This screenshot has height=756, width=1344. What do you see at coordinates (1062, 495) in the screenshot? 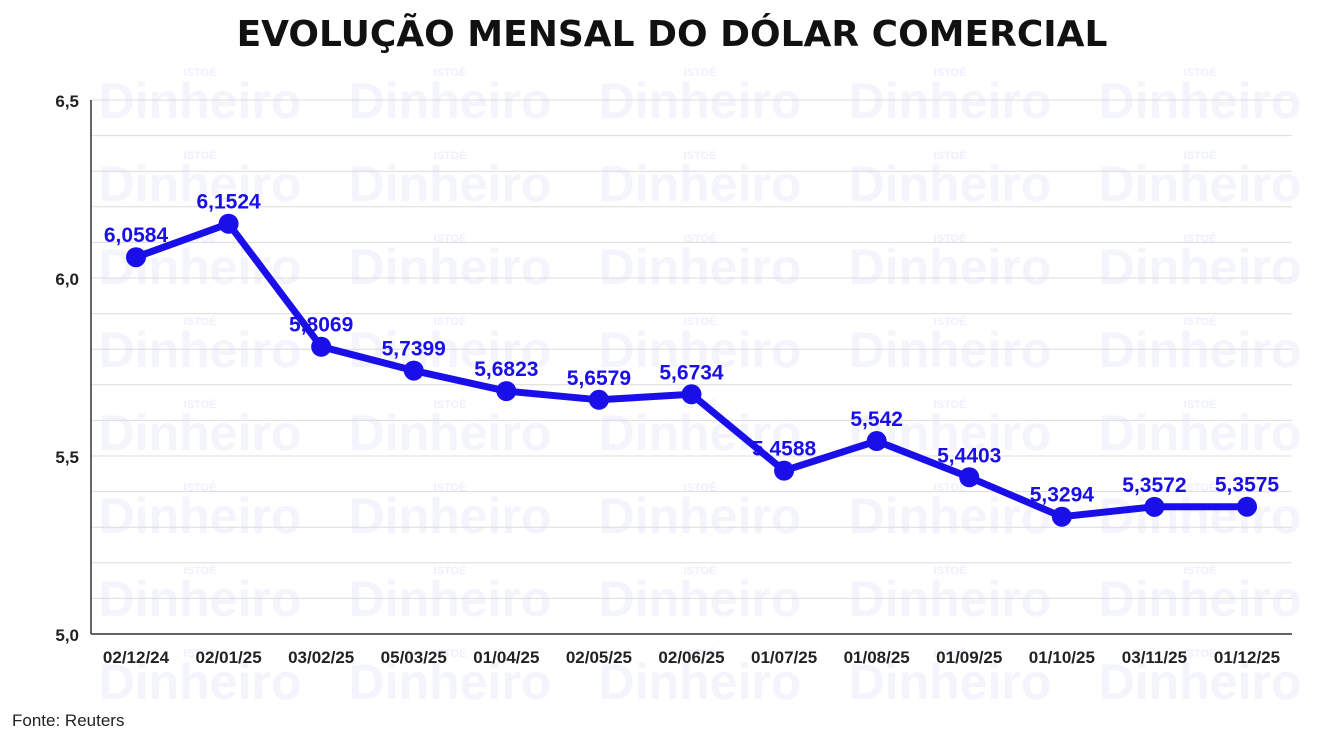
I see `data-label: 5,3294` at bounding box center [1062, 495].